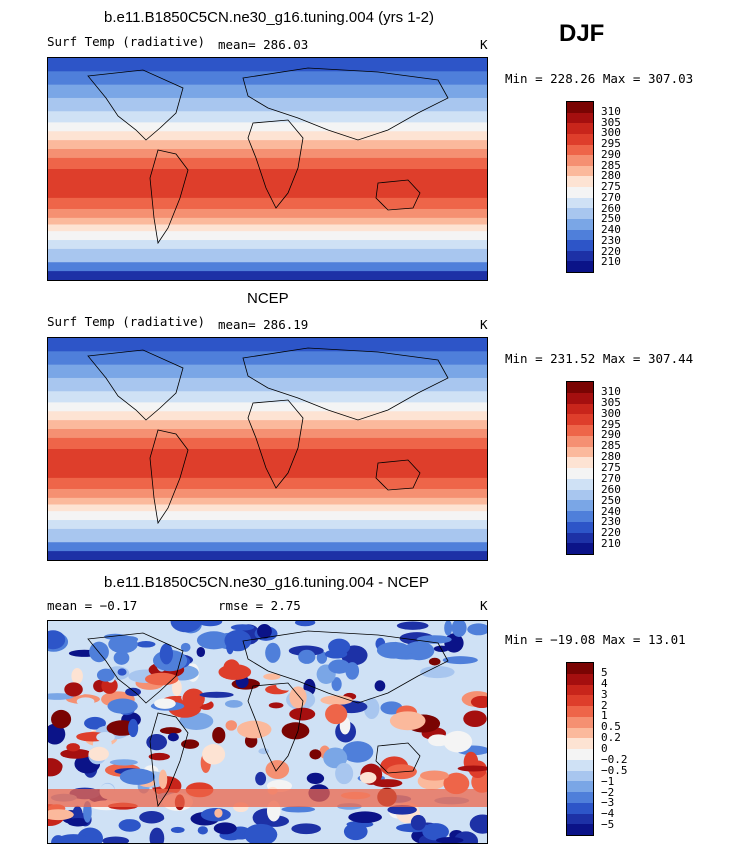 The image size is (733, 852). I want to click on panel-2-mean-label: mean= 286.19, so click(263, 324).